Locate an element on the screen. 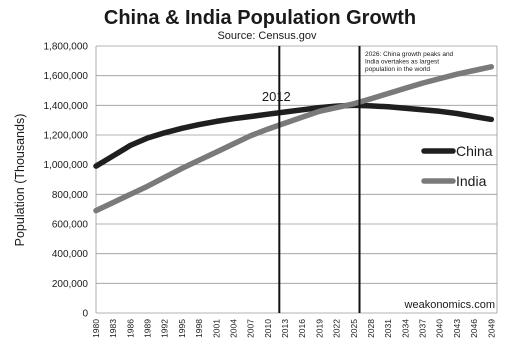 This screenshot has width=506, height=345. x-tick-label: 2040 is located at coordinates (440, 328).